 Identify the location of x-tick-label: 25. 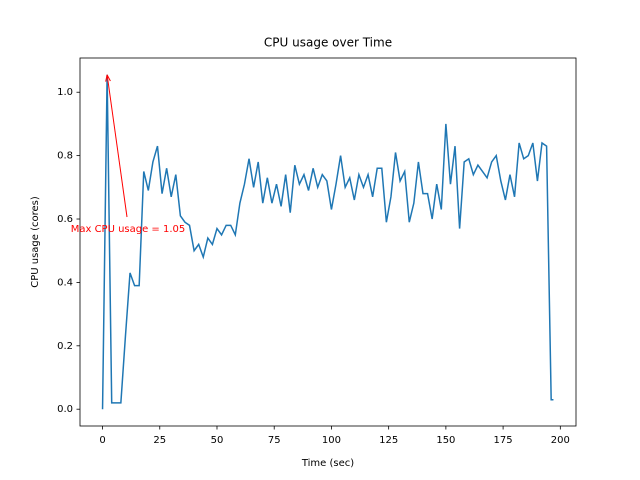
(159, 440).